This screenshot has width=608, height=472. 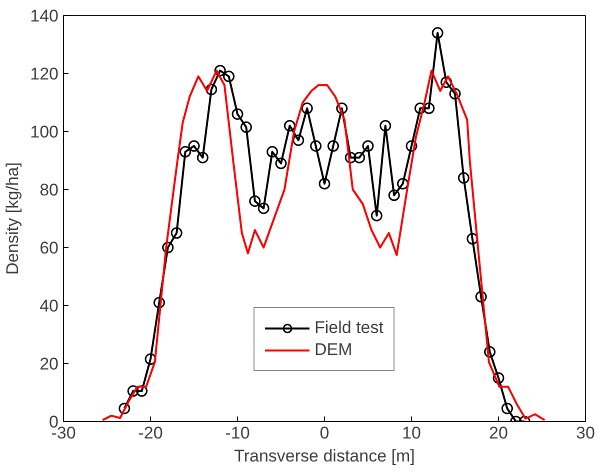 I want to click on x-tick-label: -10, so click(x=237, y=433).